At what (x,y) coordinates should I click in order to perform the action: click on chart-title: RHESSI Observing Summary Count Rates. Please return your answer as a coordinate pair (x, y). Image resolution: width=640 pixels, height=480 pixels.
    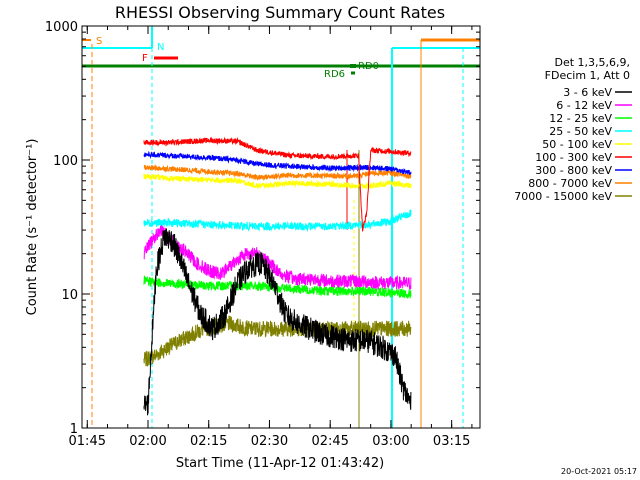
    Looking at the image, I should click on (280, 12).